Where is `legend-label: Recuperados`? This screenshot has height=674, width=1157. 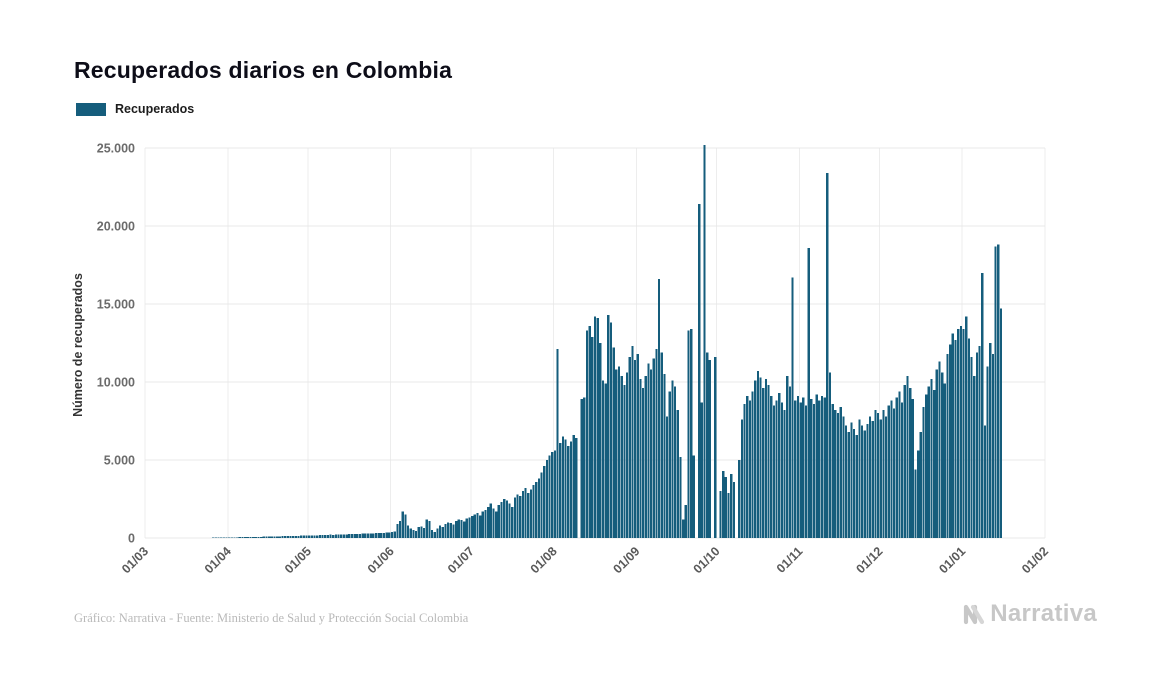 legend-label: Recuperados is located at coordinates (155, 109).